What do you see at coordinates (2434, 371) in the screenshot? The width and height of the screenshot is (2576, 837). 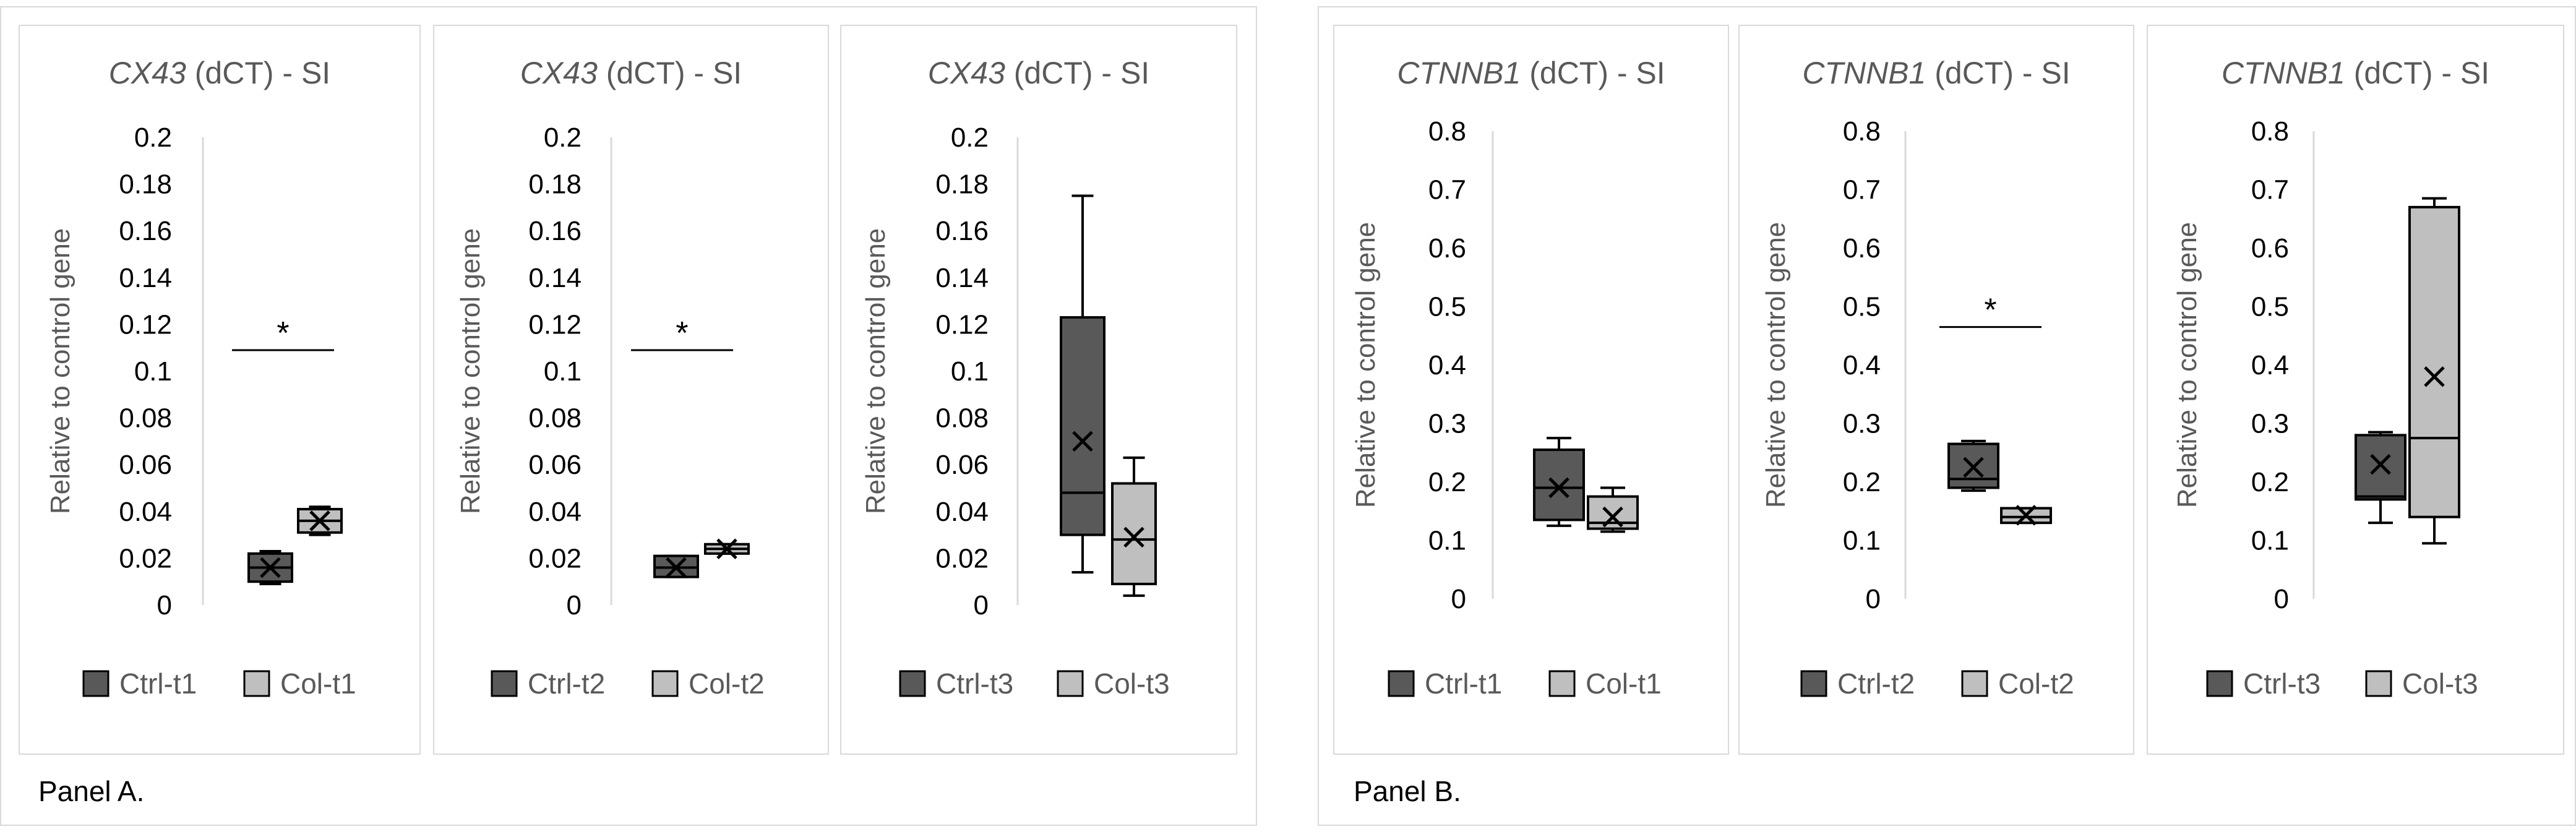 I see `box-Col-t3` at bounding box center [2434, 371].